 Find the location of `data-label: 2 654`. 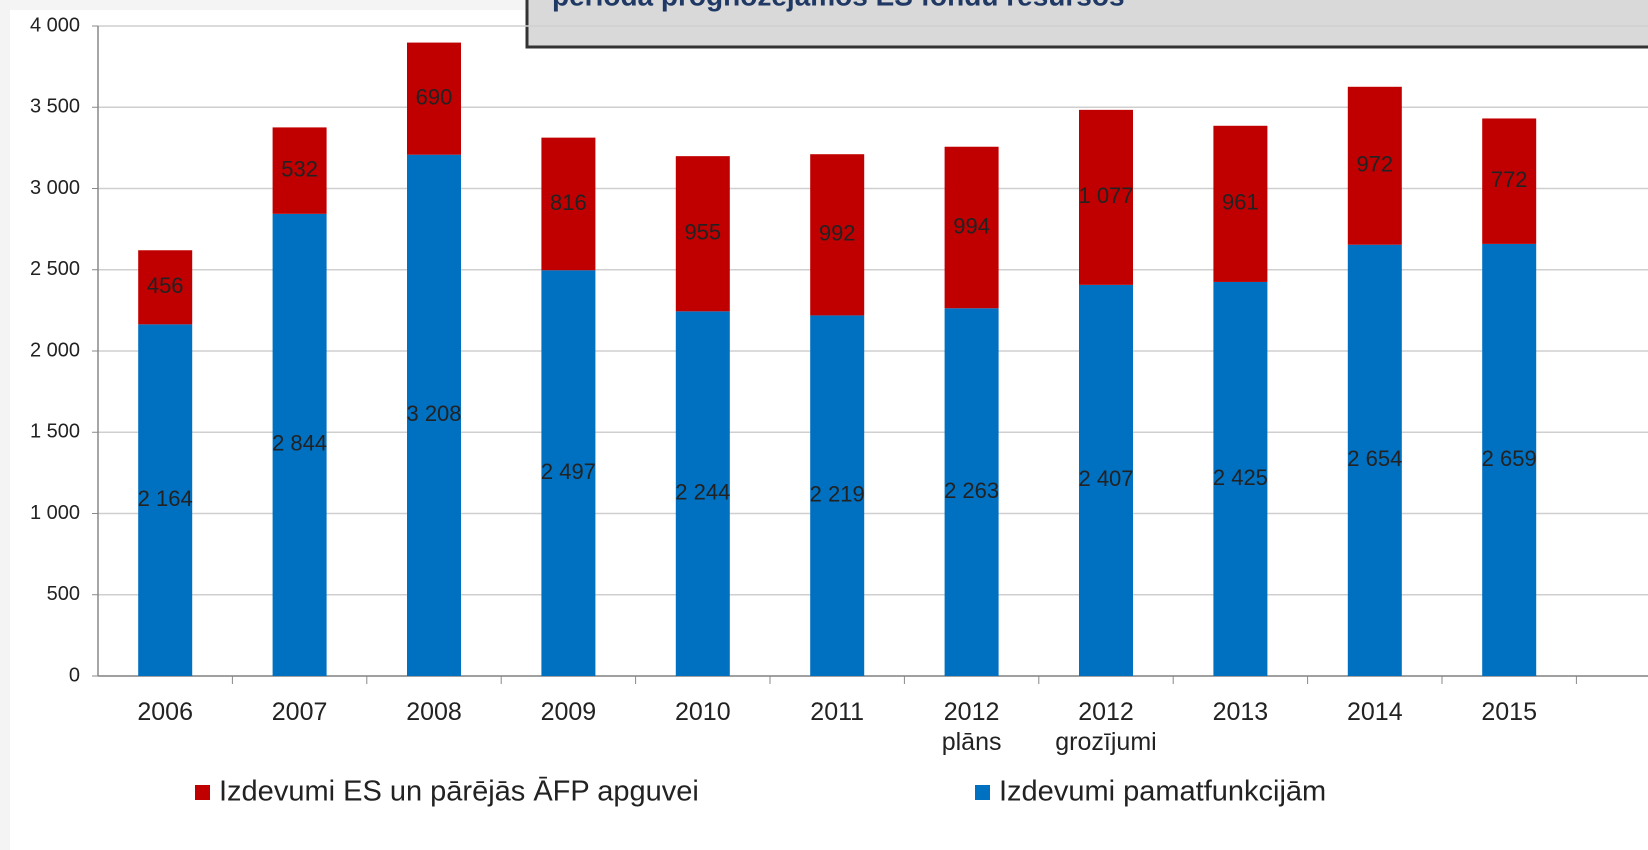

data-label: 2 654 is located at coordinates (1374, 458).